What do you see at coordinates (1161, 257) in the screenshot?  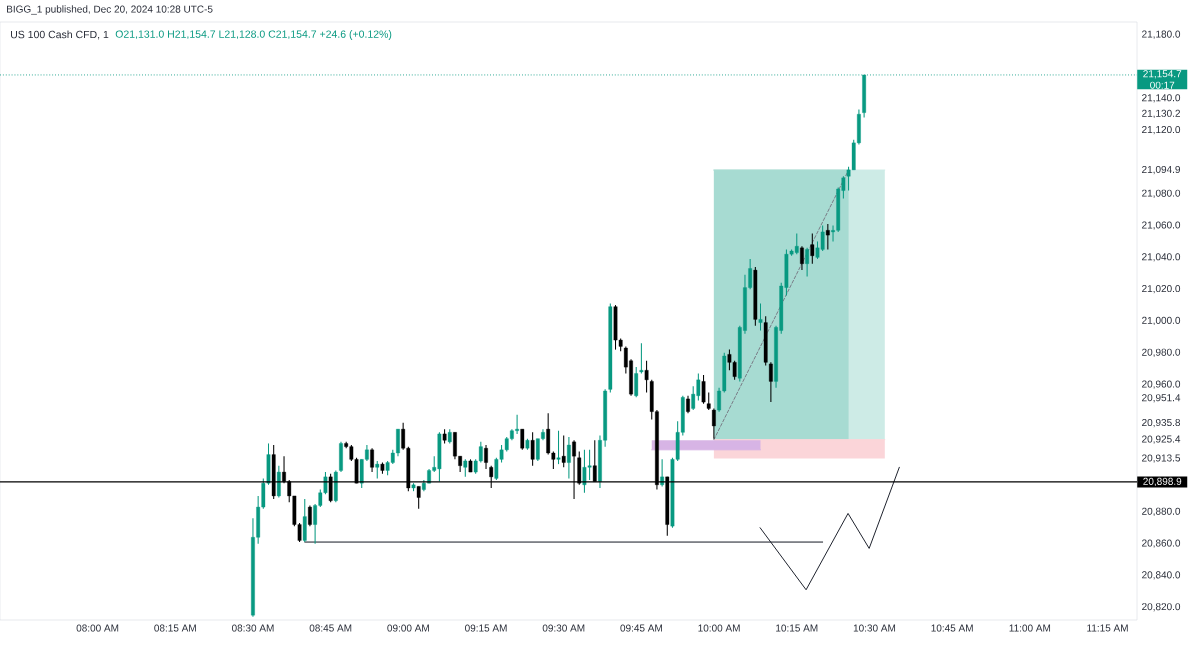 I see `y-tick-label: 21,040.0` at bounding box center [1161, 257].